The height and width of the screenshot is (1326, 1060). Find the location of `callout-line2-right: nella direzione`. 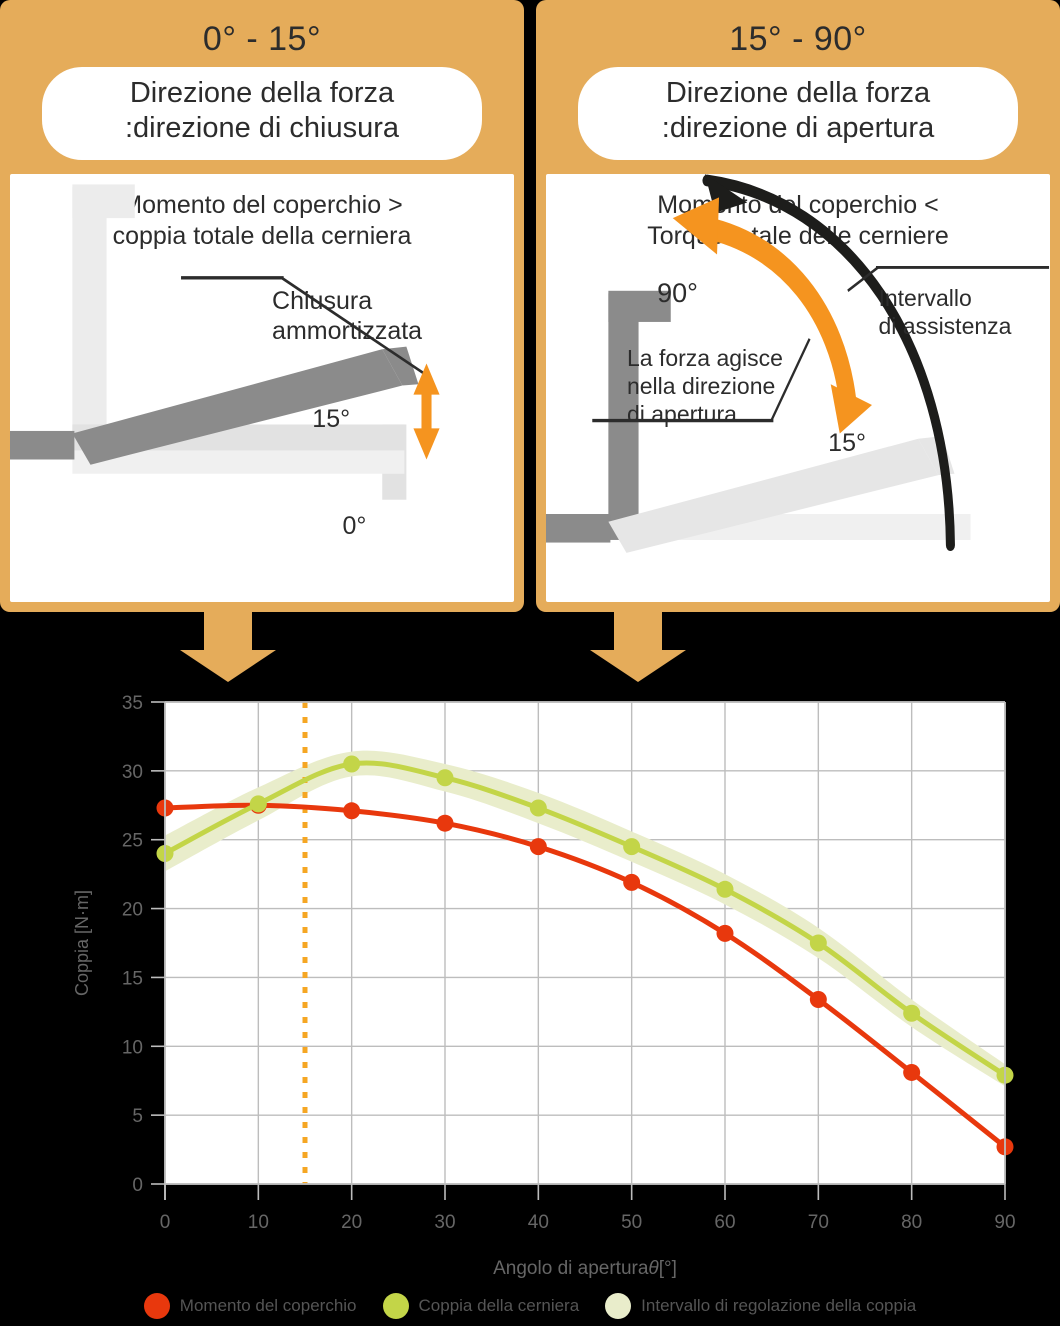

callout-line2-right: nella direzione is located at coordinates (701, 385).